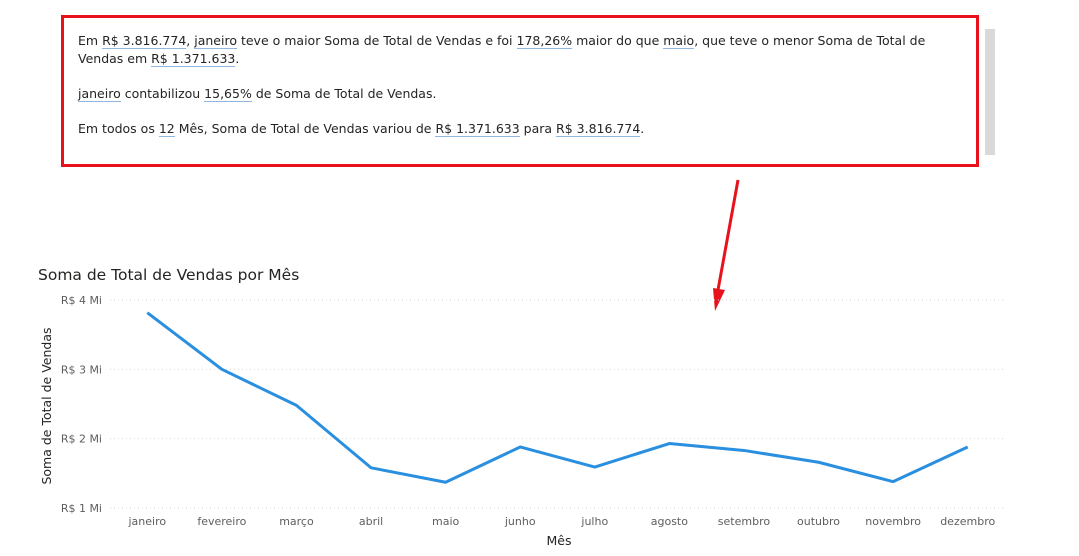 The image size is (1079, 556). What do you see at coordinates (81, 439) in the screenshot?
I see `y-tick-label: R$ 2 Mi` at bounding box center [81, 439].